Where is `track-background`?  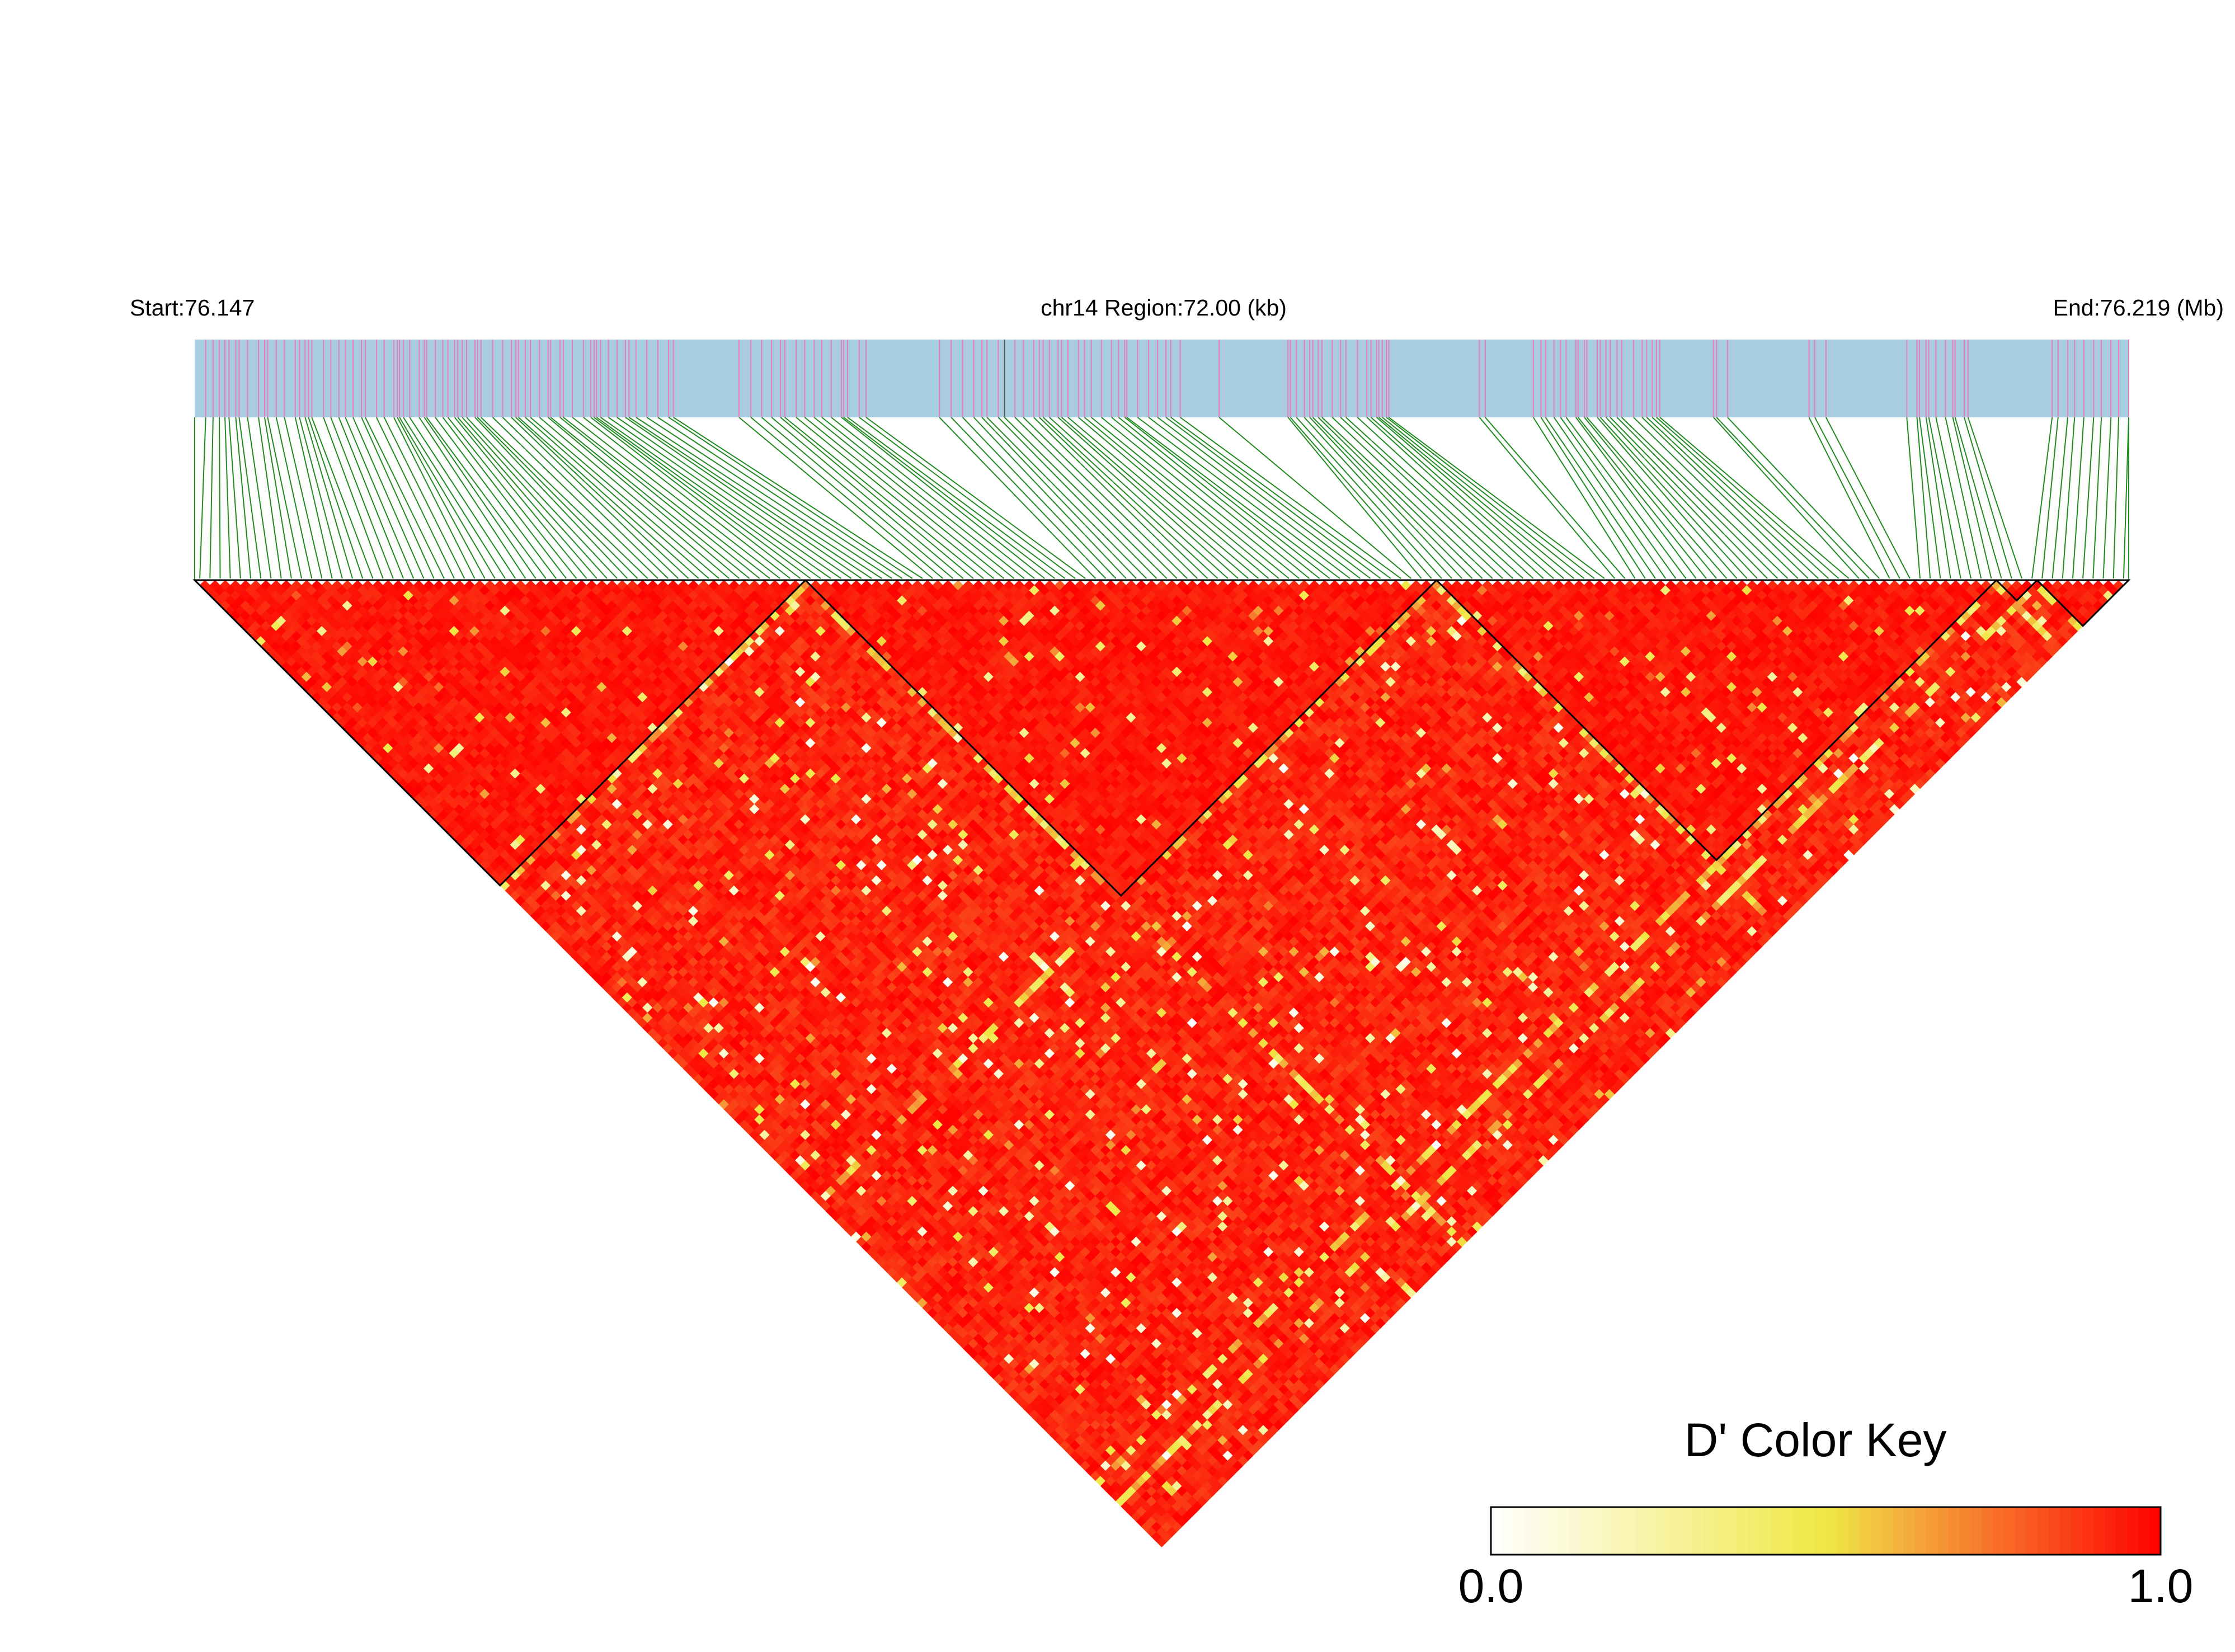 track-background is located at coordinates (1162, 379).